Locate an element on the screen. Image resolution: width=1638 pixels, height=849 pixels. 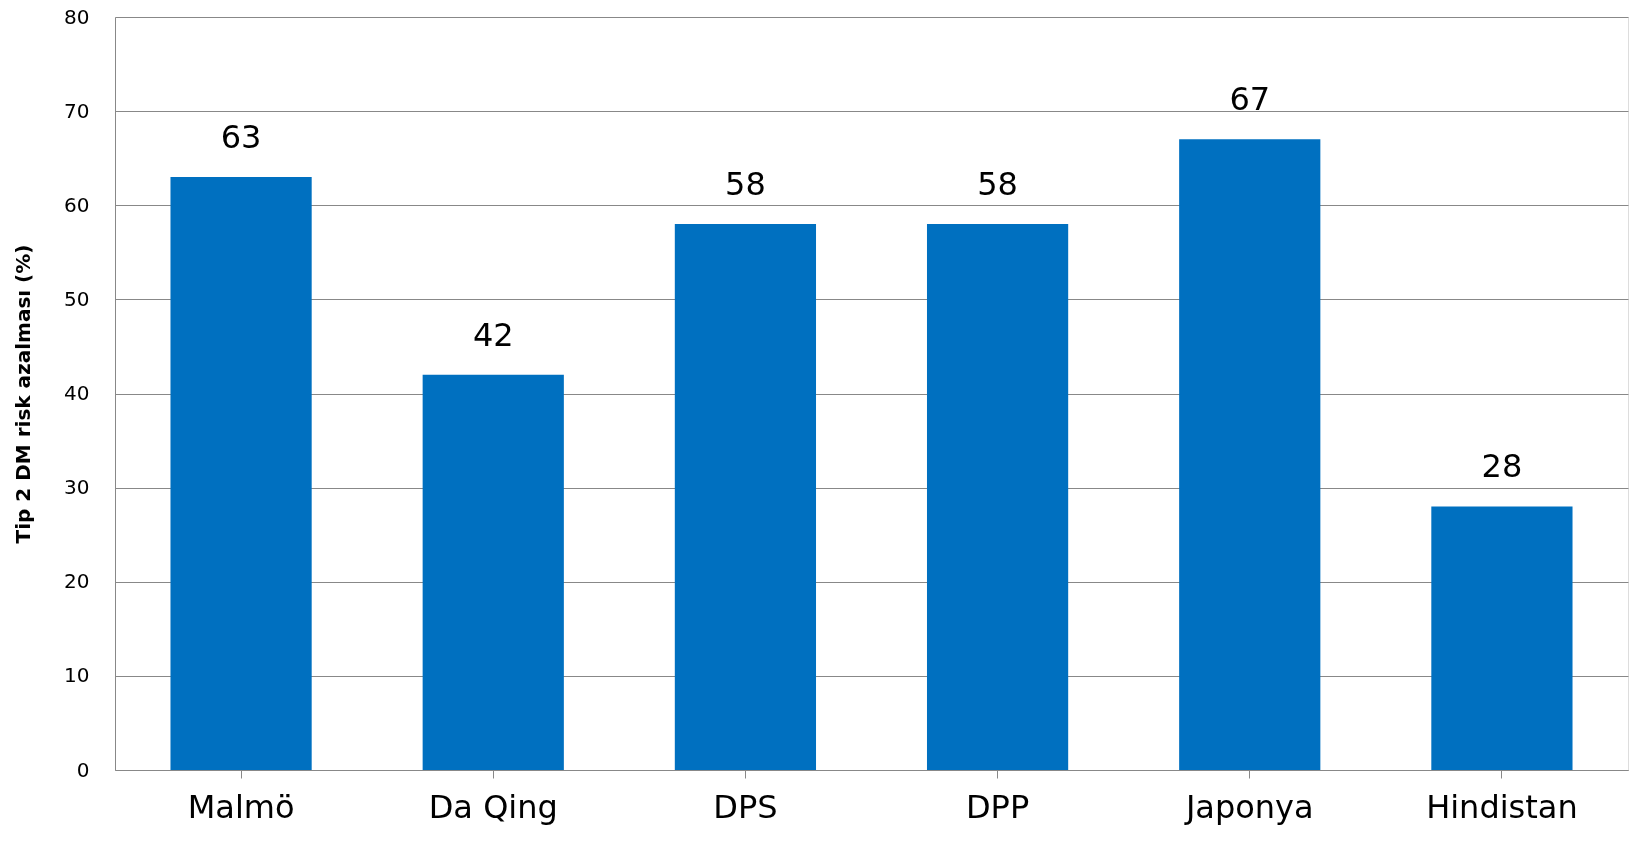
x-tick-label: Hindistan is located at coordinates (1502, 806).